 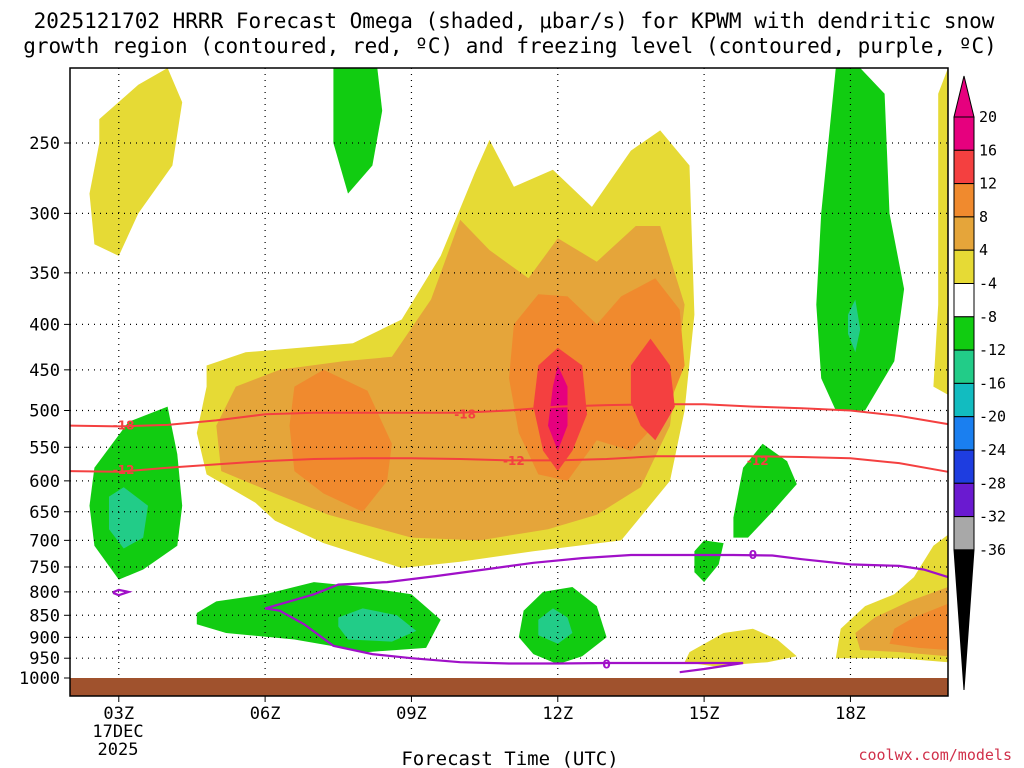 What do you see at coordinates (44, 325) in the screenshot?
I see `y-tick-label-400: 400` at bounding box center [44, 325].